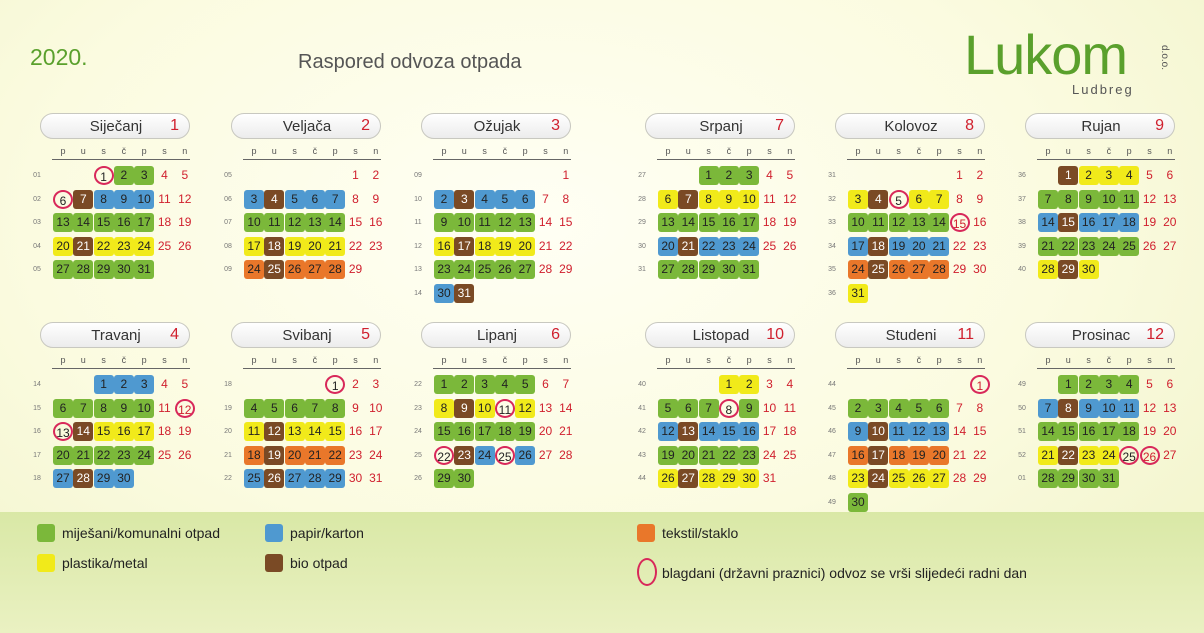  I want to click on month-number: 7, so click(779, 125).